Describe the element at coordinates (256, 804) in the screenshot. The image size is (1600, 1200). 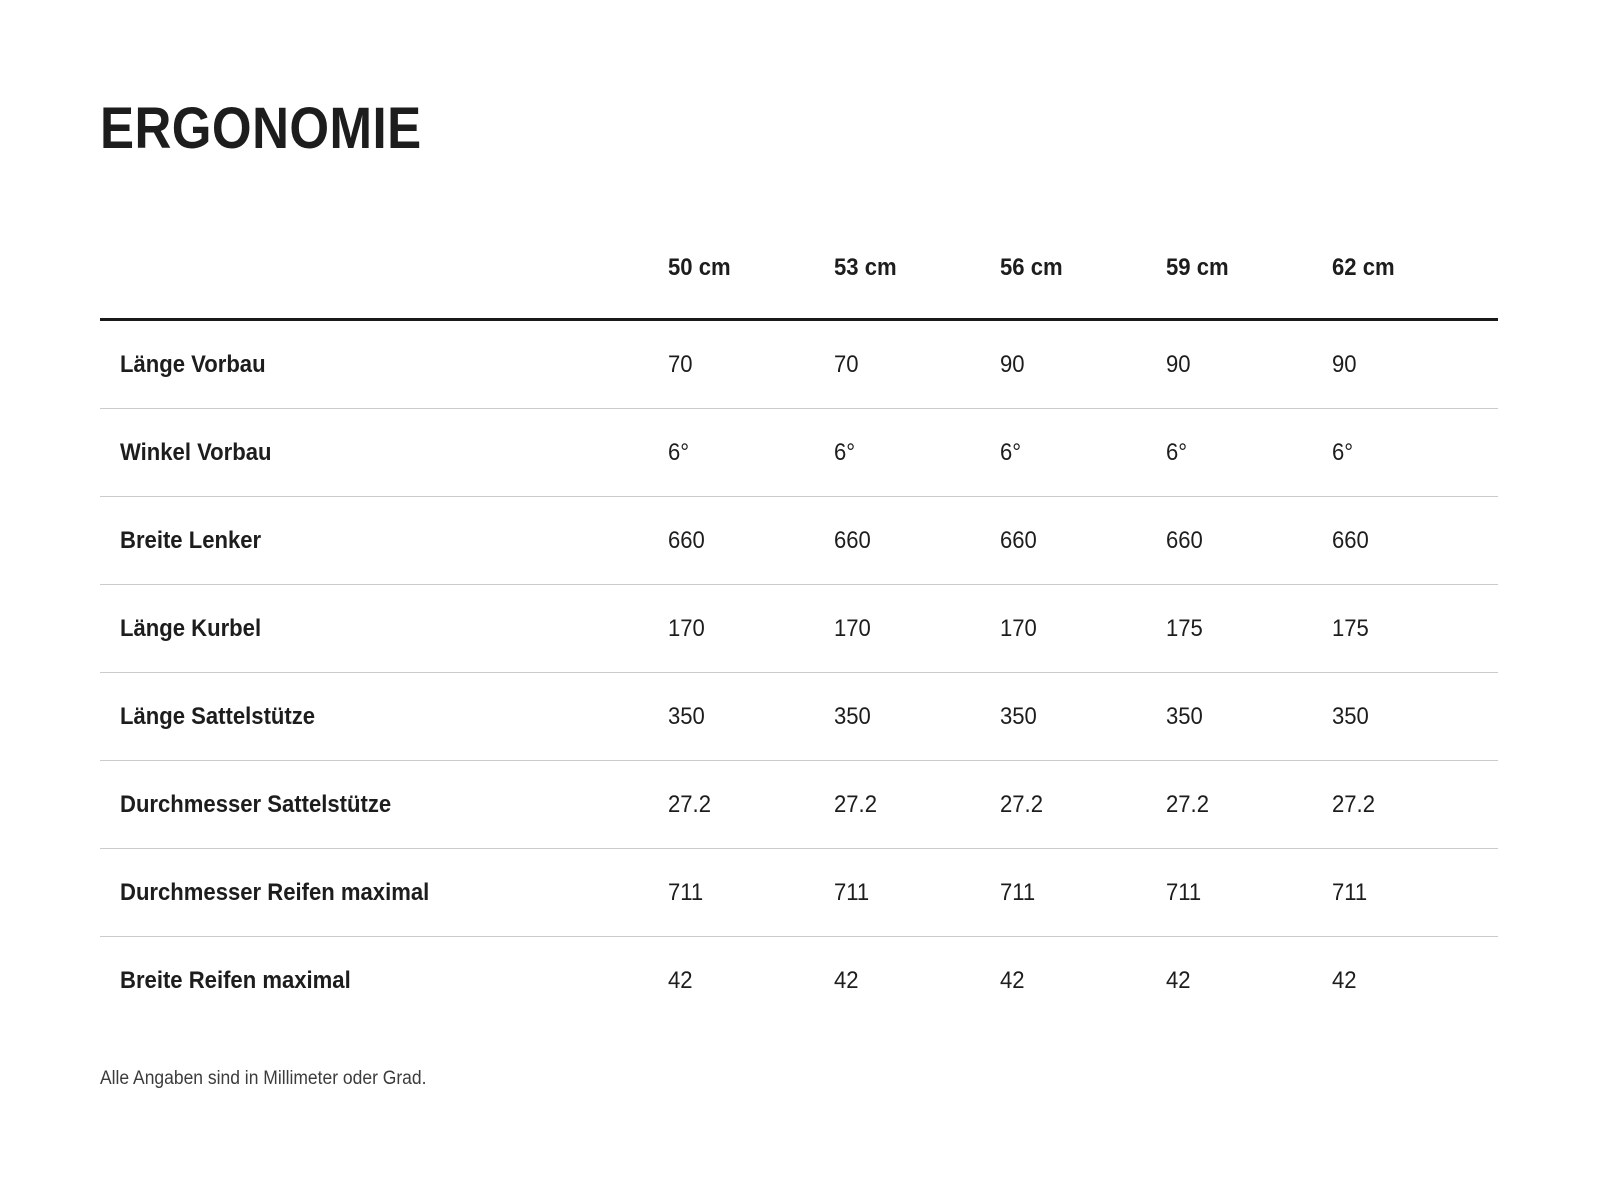
I see `row-label-text: Durchmesser Sattelstütze` at that location.